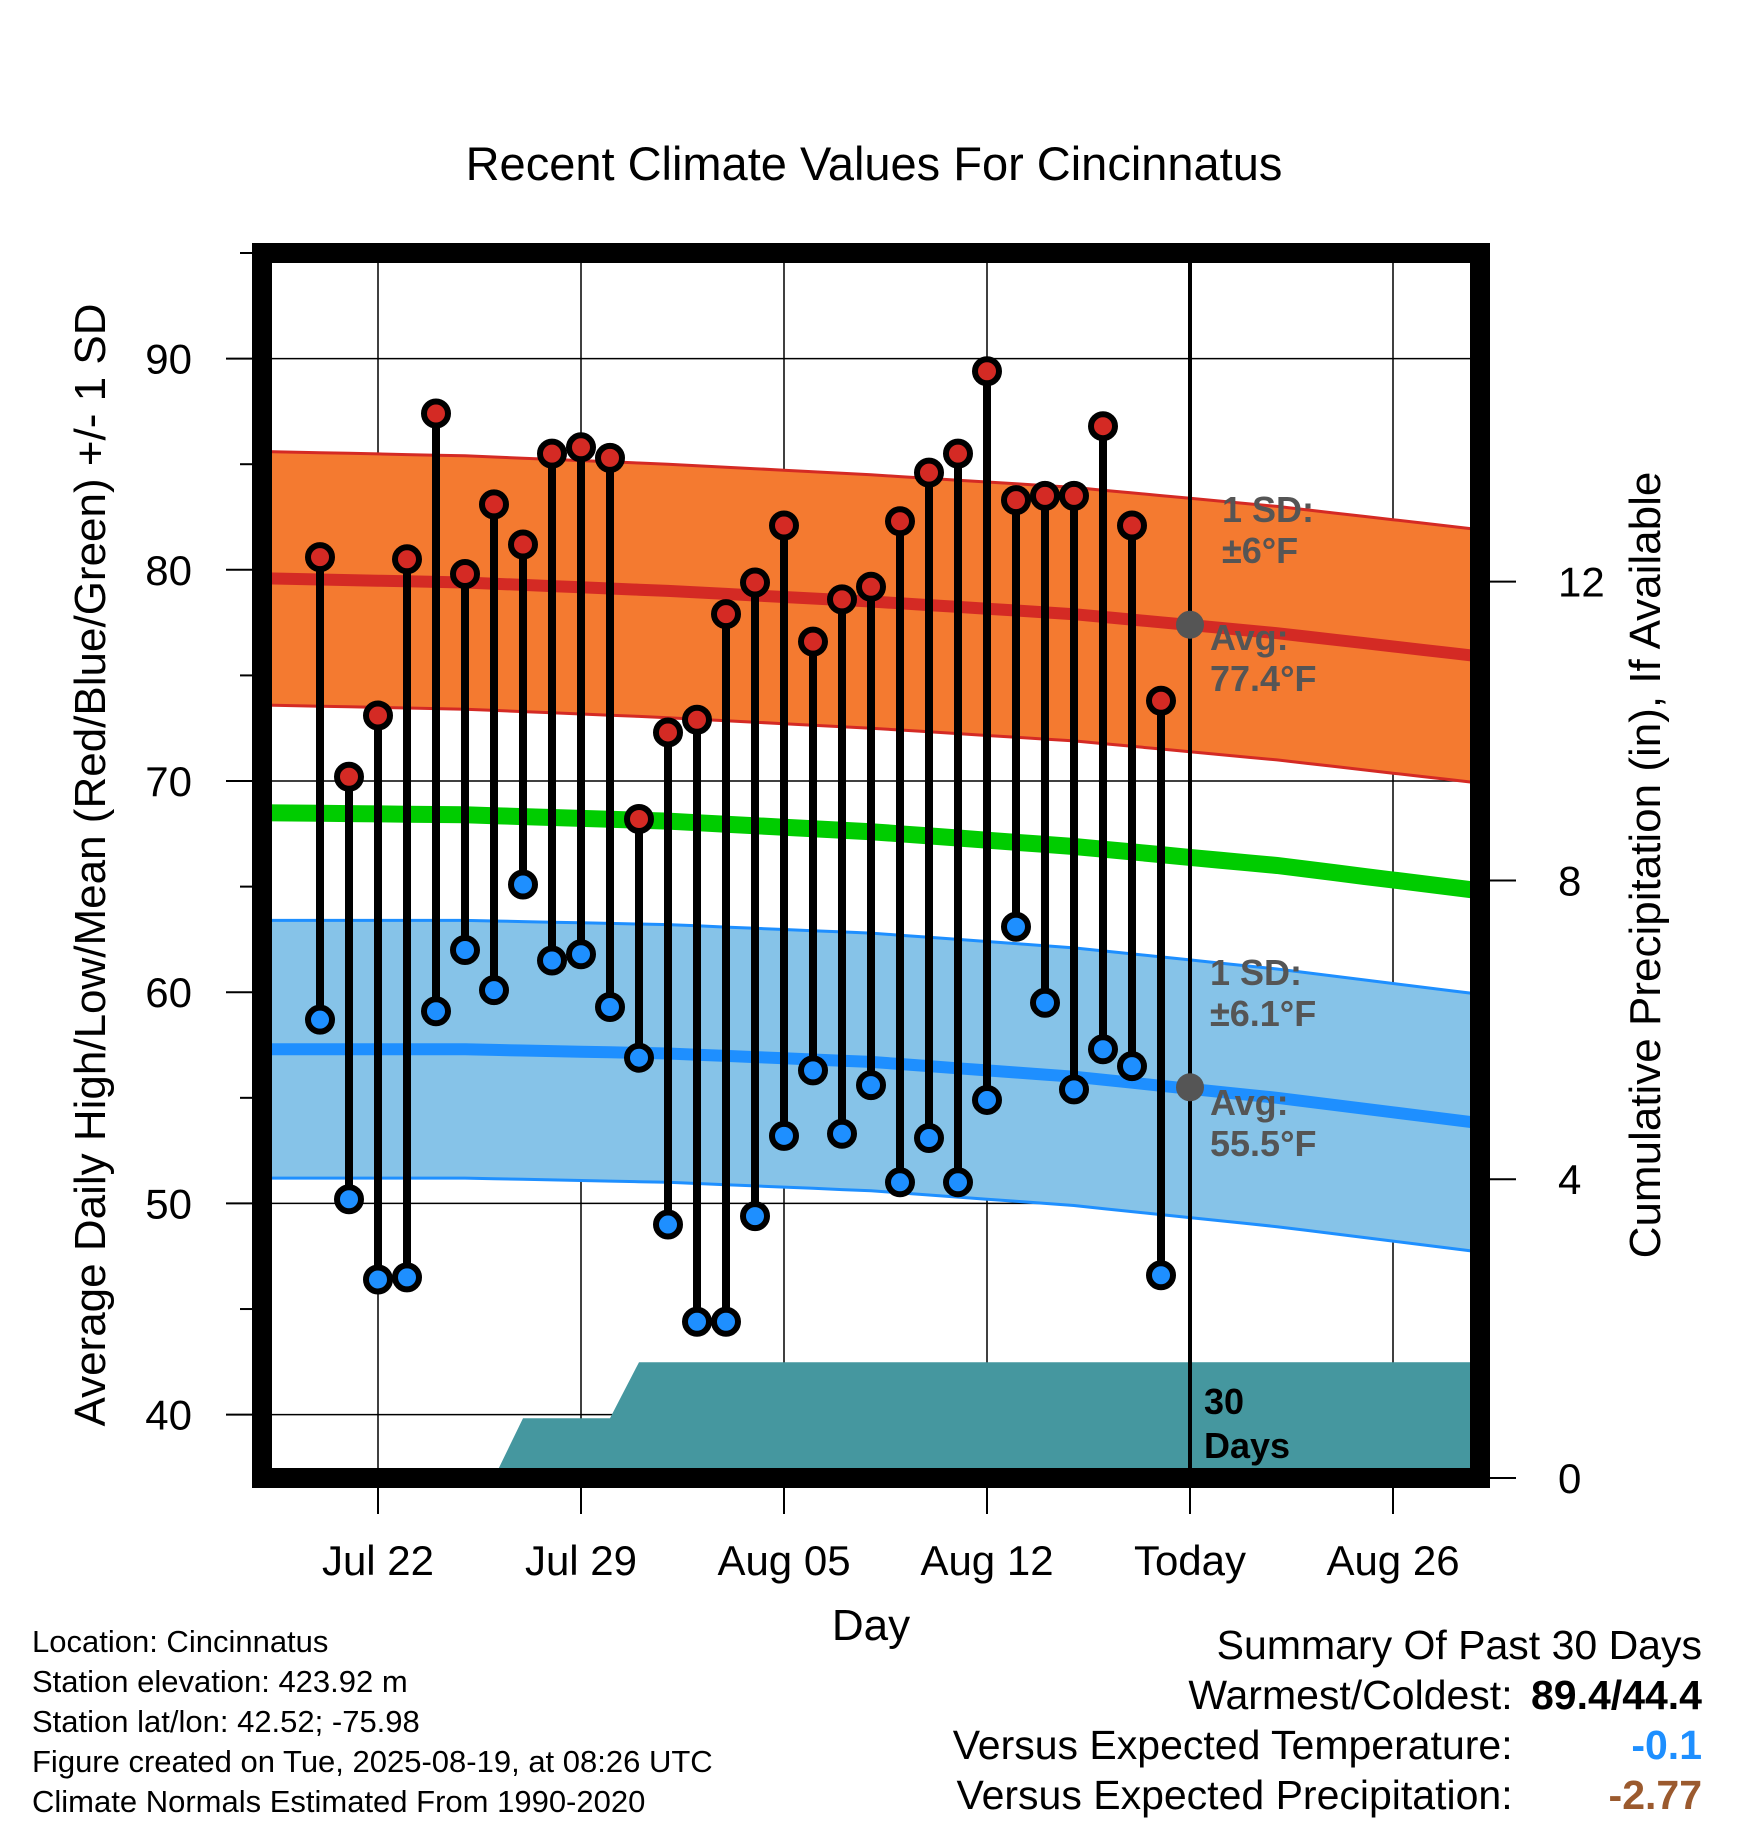  What do you see at coordinates (1581, 582) in the screenshot?
I see `y2-tick-label: 12` at bounding box center [1581, 582].